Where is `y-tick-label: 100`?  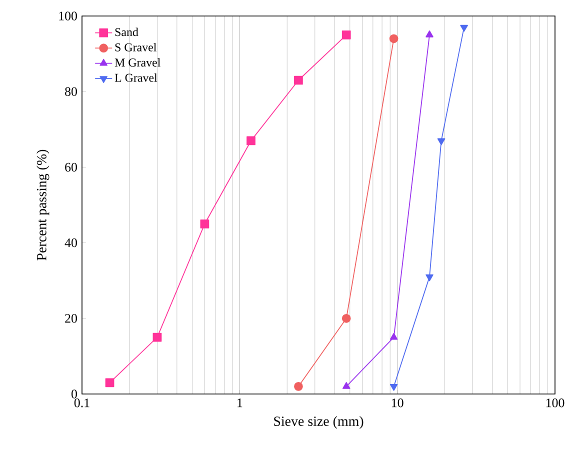 y-tick-label: 100 is located at coordinates (68, 16).